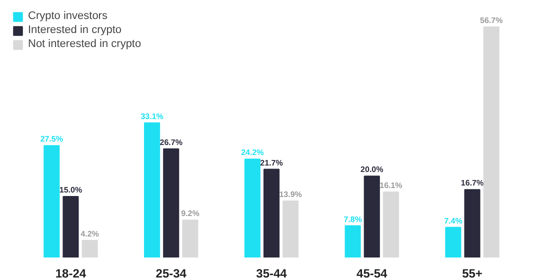 This screenshot has height=280, width=542. I want to click on data-label: 9.2%, so click(190, 213).